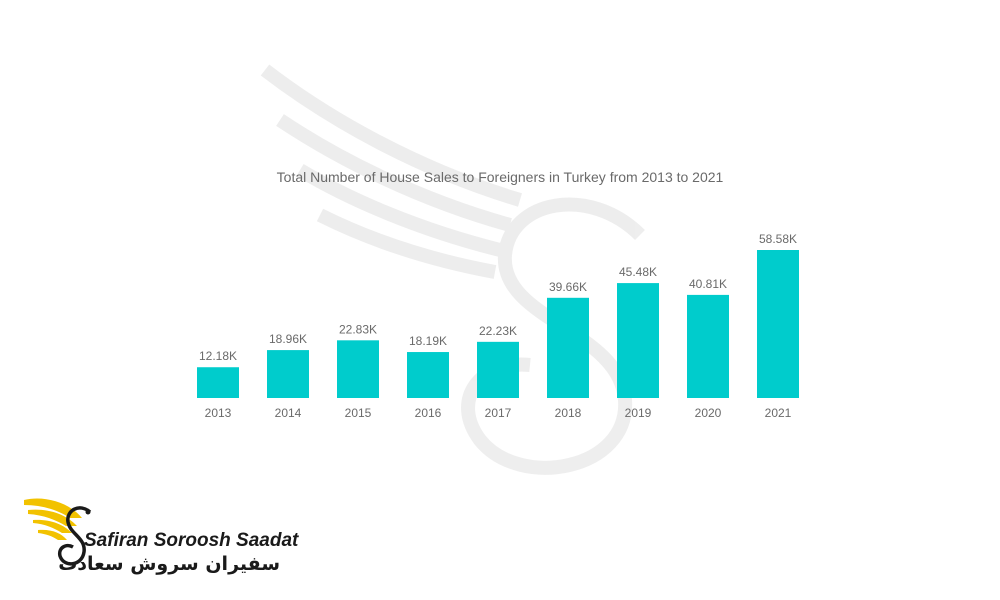 This screenshot has height=600, width=1000. I want to click on value-label-2019: 45.48K, so click(638, 272).